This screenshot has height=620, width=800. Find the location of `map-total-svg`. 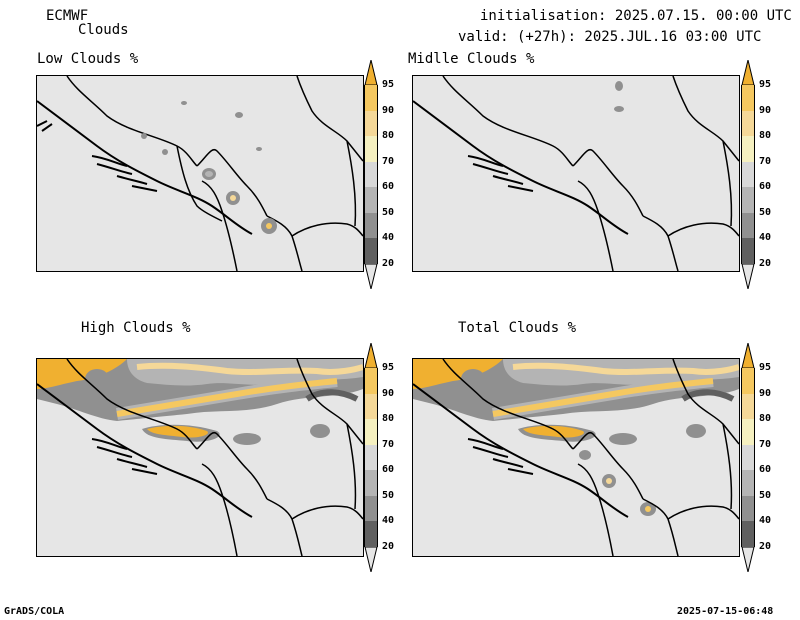

map-total-svg is located at coordinates (576, 457).